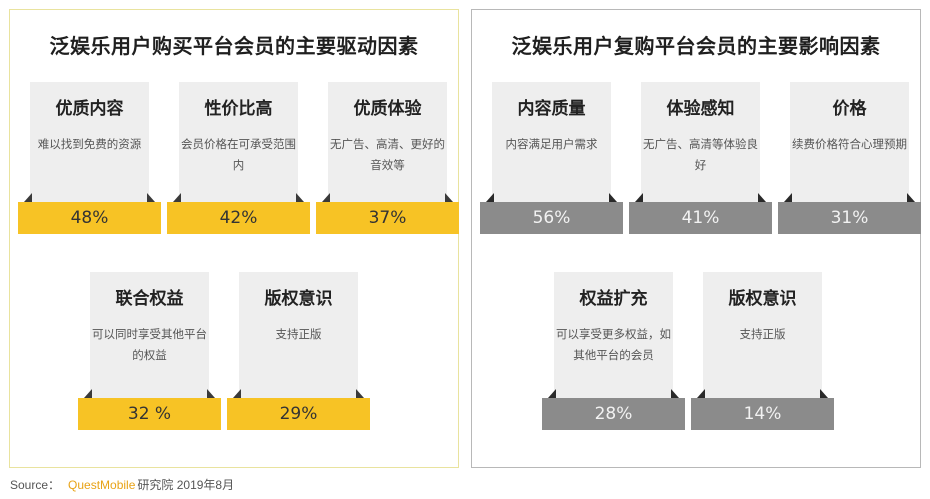 The width and height of the screenshot is (930, 499). What do you see at coordinates (613, 299) in the screenshot?
I see `factor-name: 权益扩充` at bounding box center [613, 299].